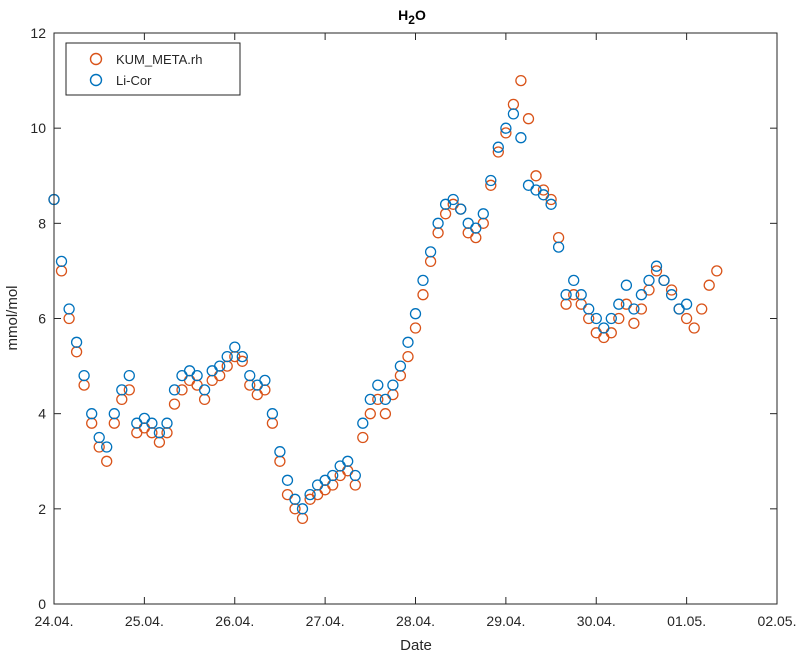  I want to click on x-tick-label: 01.05., so click(686, 621).